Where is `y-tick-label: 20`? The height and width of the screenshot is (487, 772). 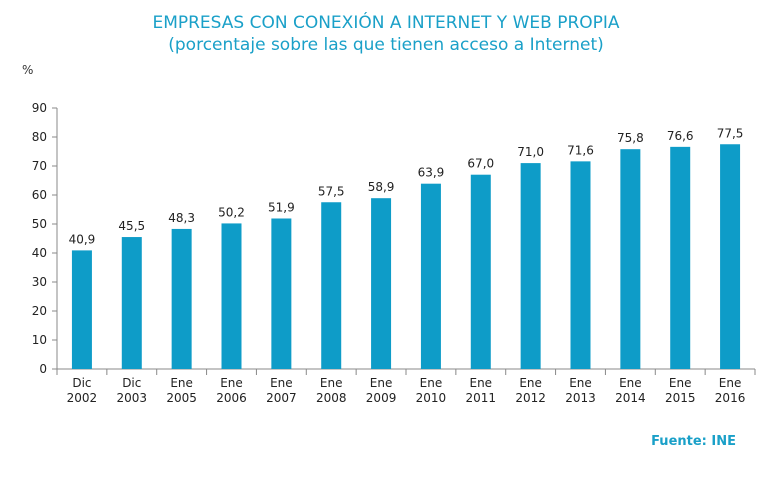
y-tick-label: 20 is located at coordinates (39, 311).